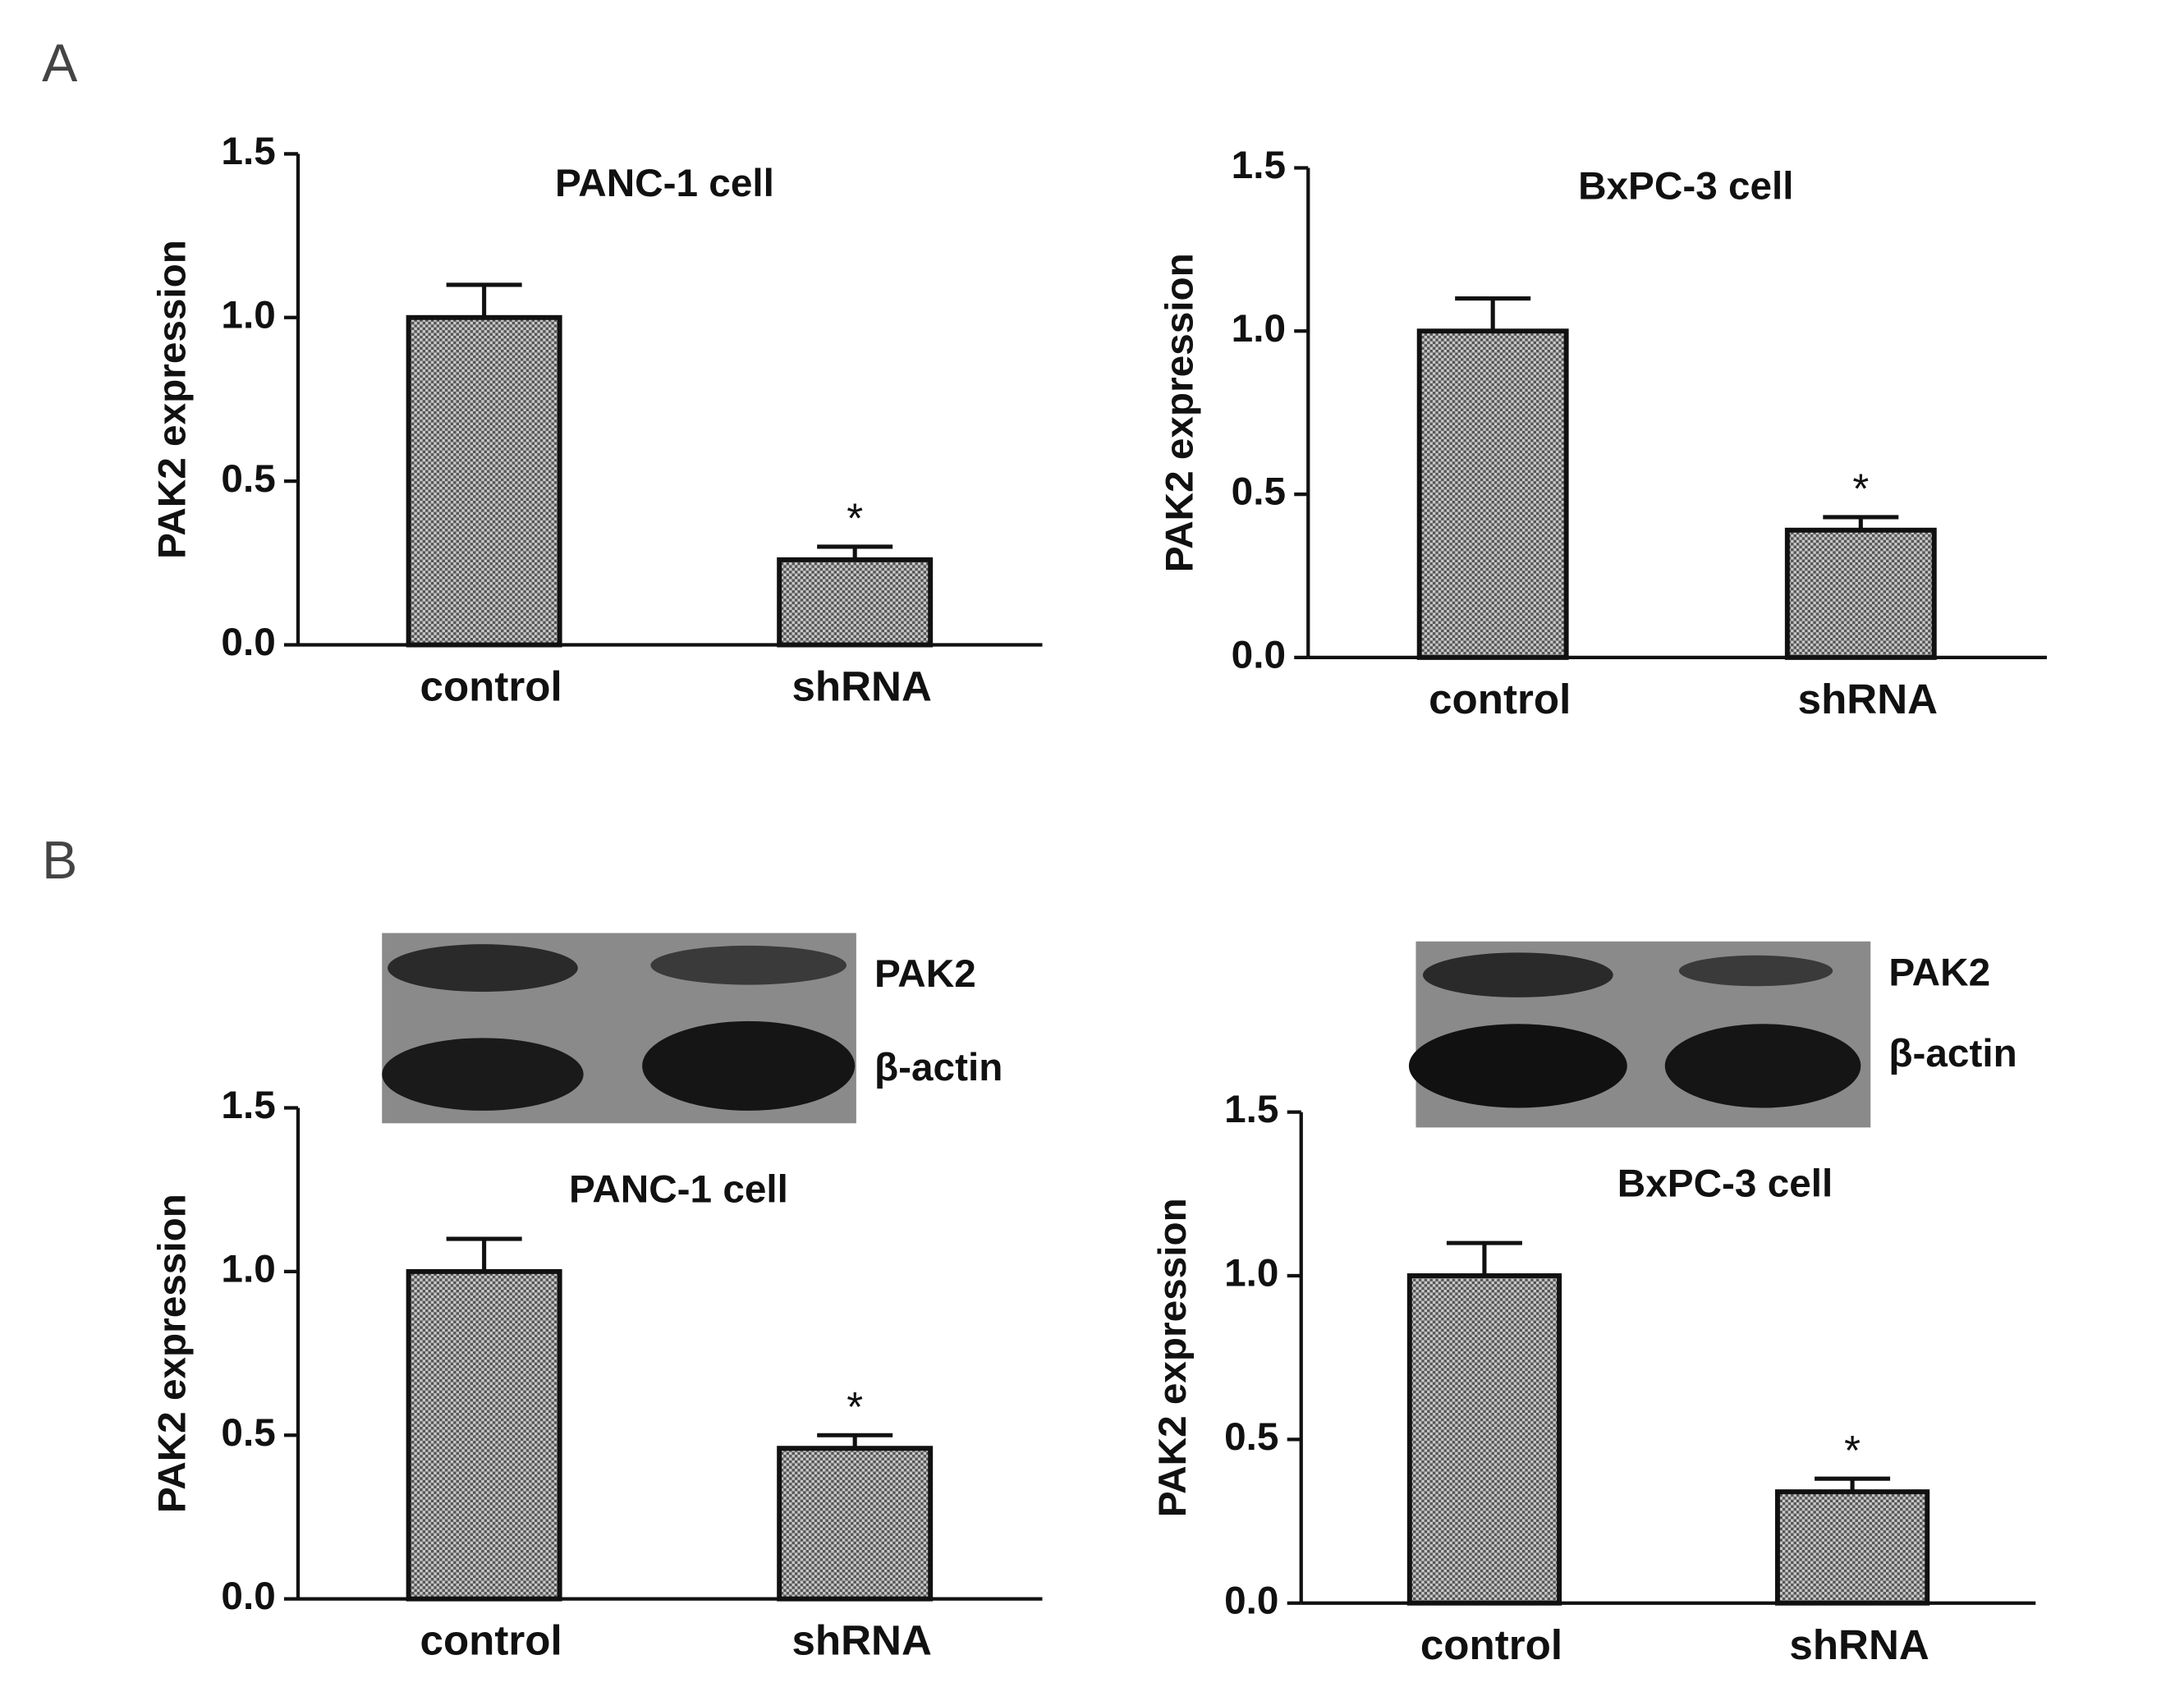 This screenshot has width=2184, height=1701. I want to click on panel-label: A, so click(60, 63).